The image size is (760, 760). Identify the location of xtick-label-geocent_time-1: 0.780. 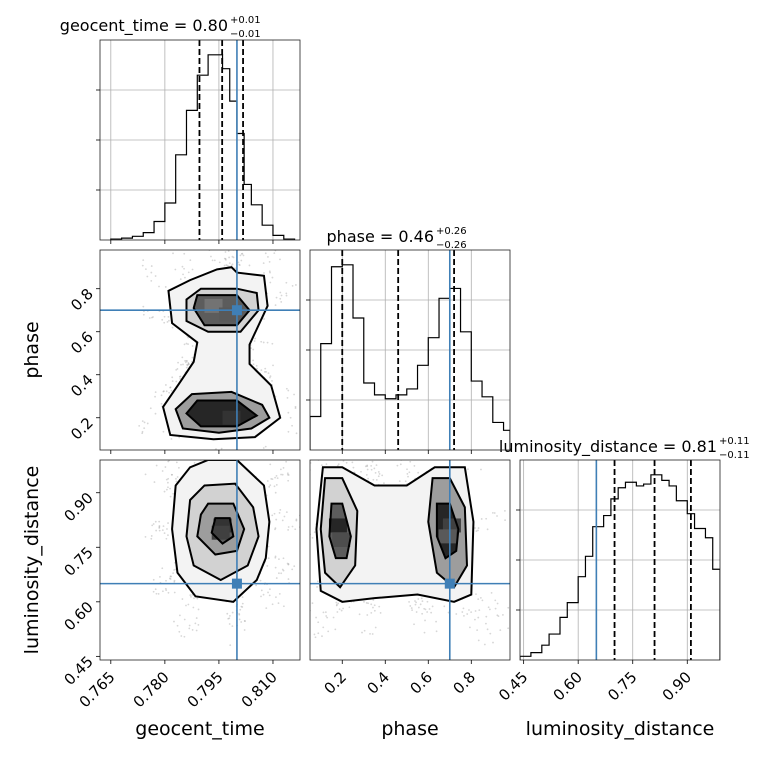
(151, 689).